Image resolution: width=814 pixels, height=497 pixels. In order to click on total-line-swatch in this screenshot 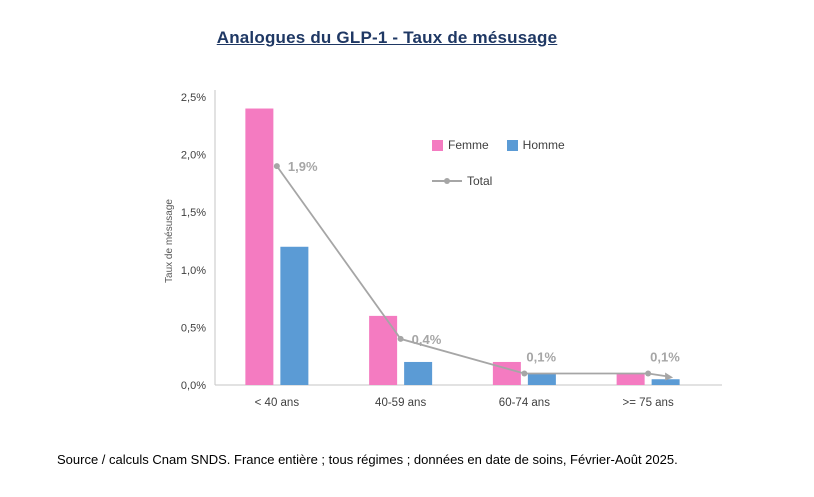, I will do `click(447, 181)`.